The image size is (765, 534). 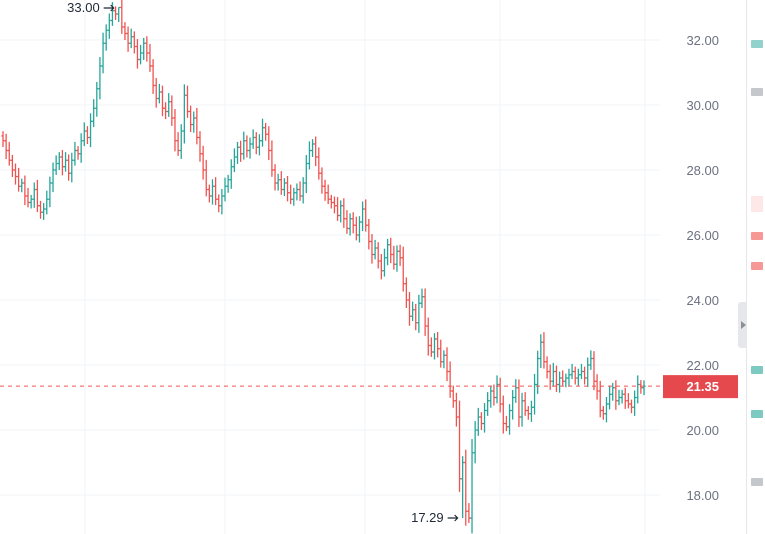 I want to click on price-axis: 18.00 20.00 22.00 24.00 26.00 28.00 30.00 32.00, so click(x=702, y=268).